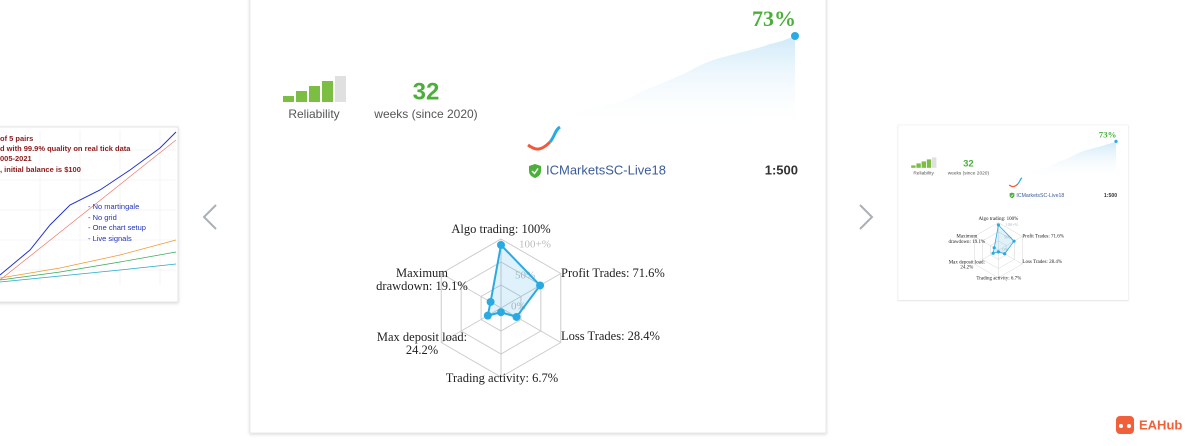  Describe the element at coordinates (65, 148) in the screenshot. I see `desc-line: d with 99.9% quality on real tick data` at that location.